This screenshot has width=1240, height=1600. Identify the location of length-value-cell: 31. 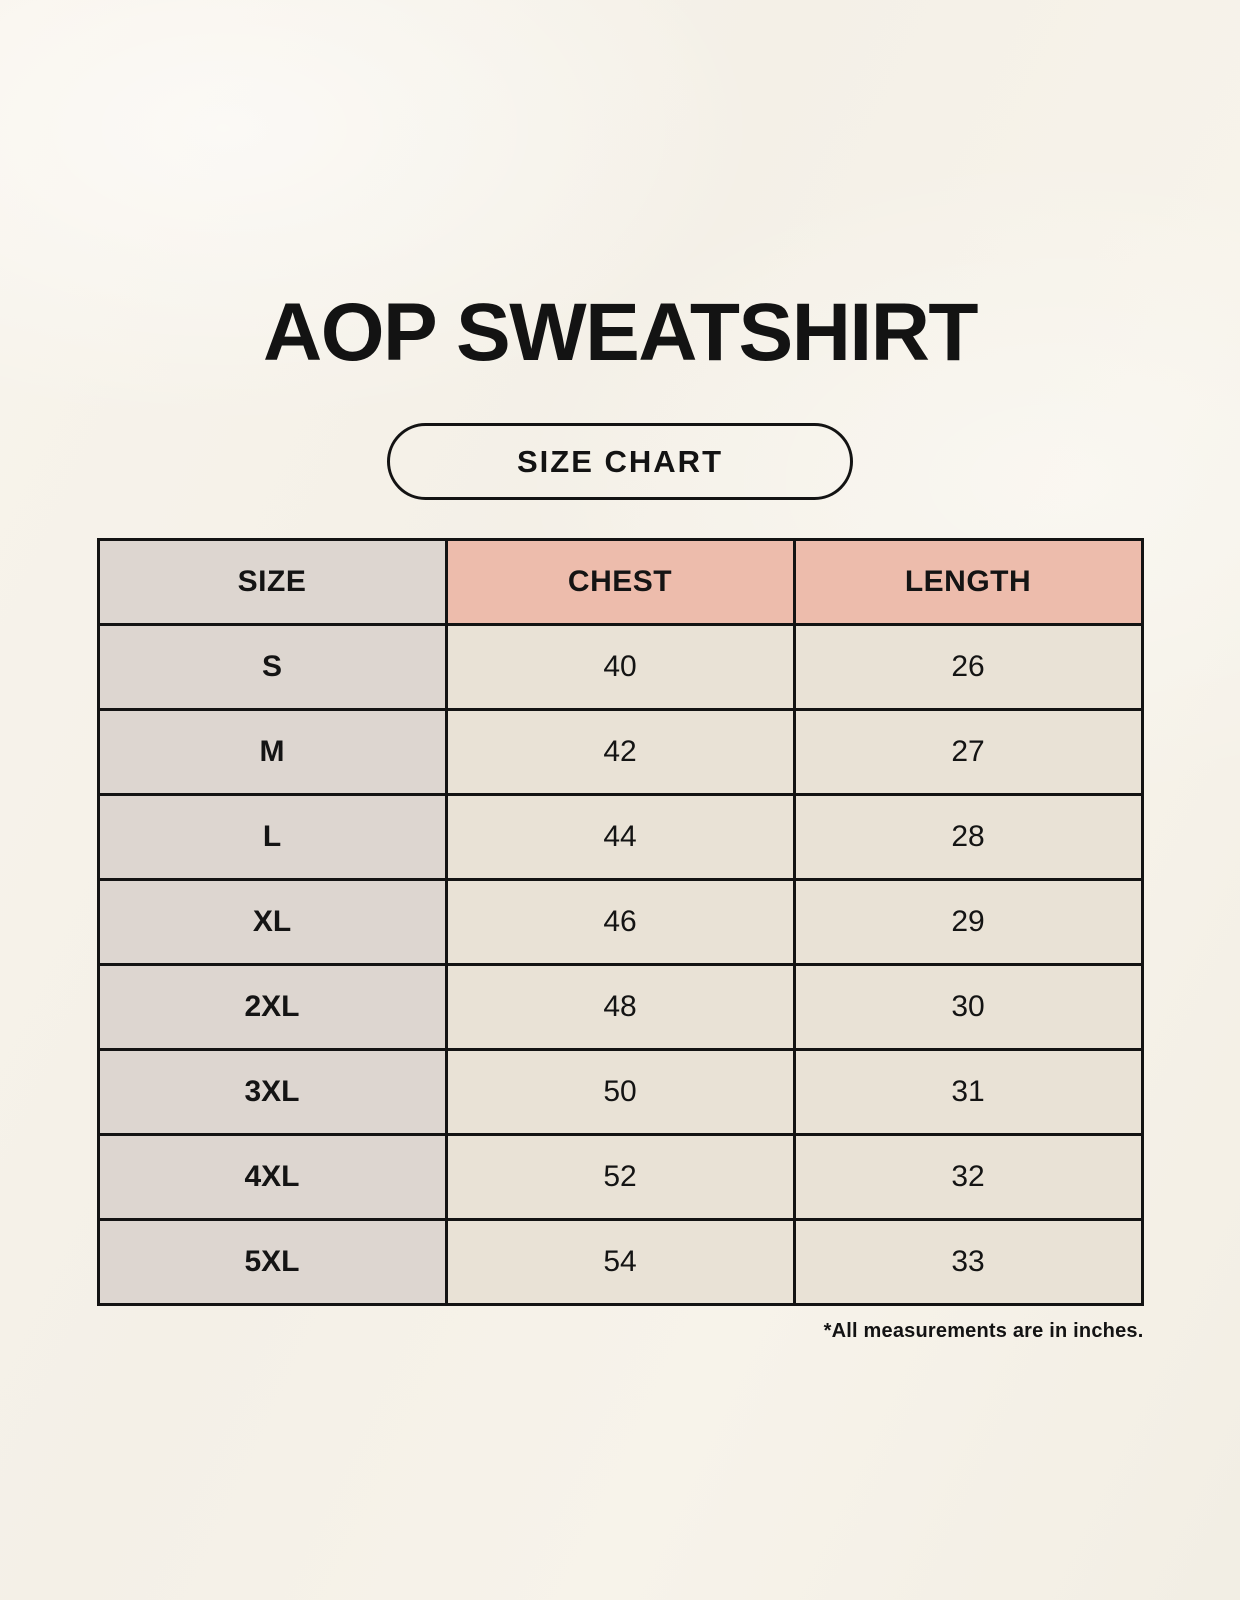
(968, 1092).